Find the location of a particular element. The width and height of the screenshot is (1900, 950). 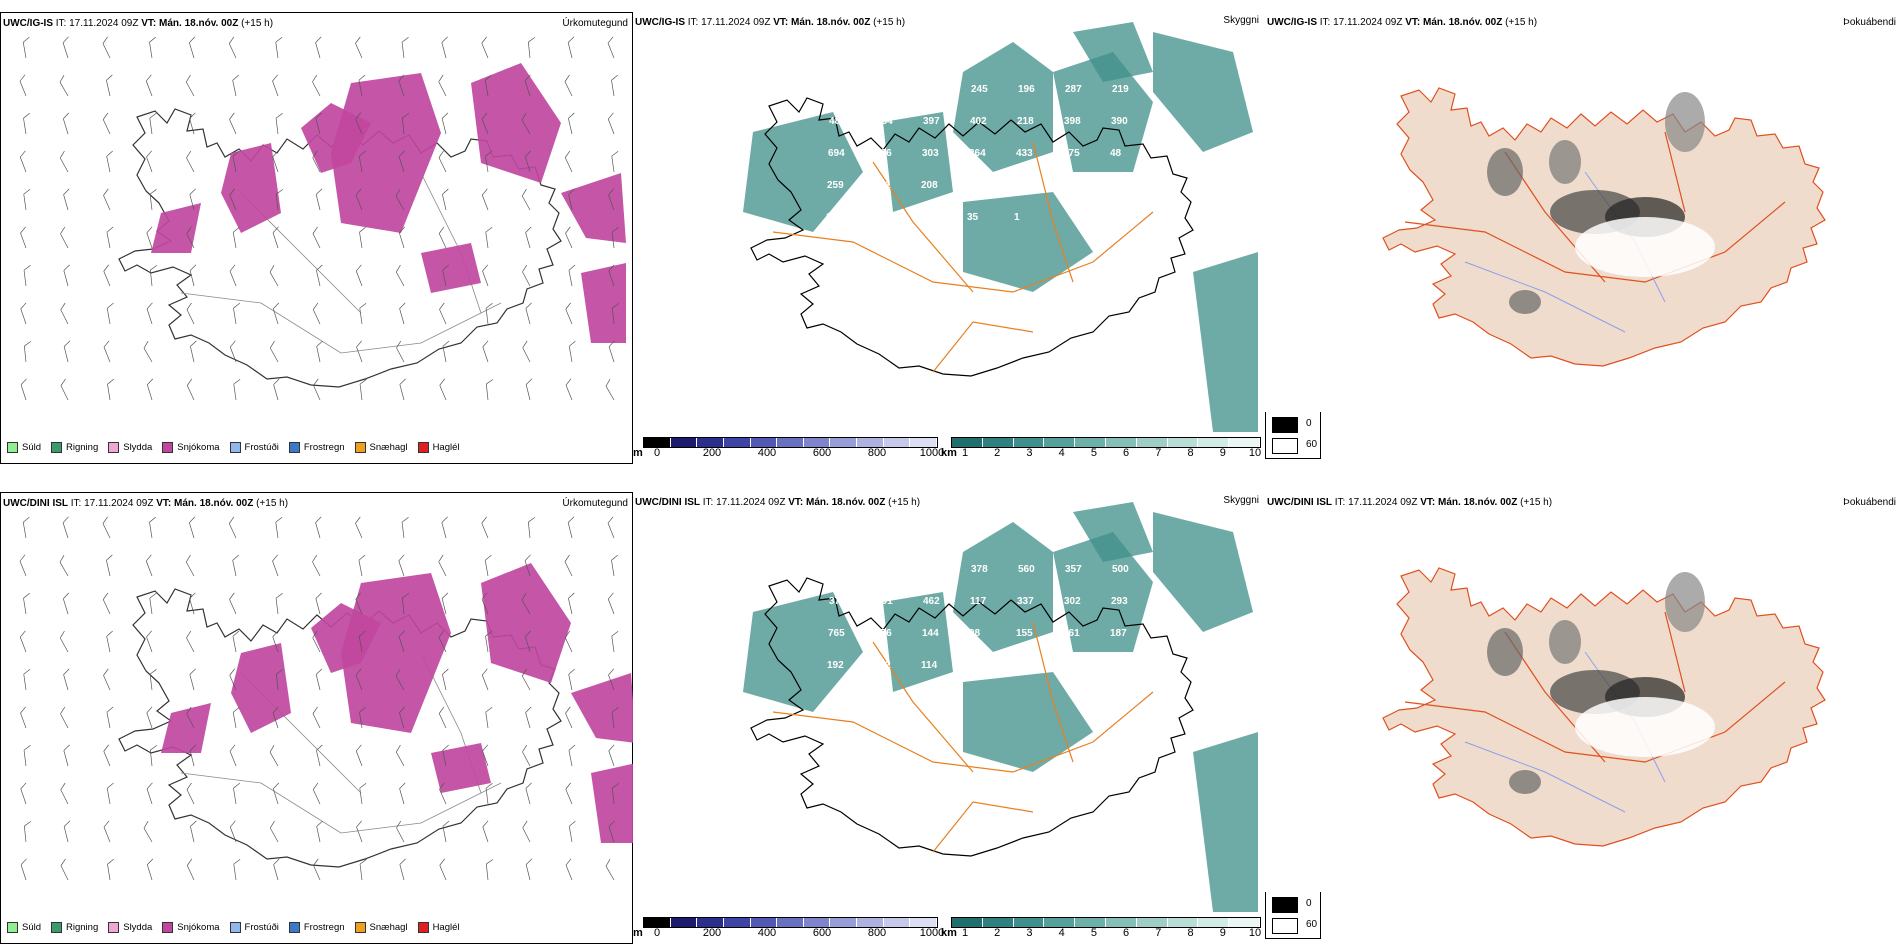

it-value: 17.11.2024 09Z is located at coordinates (104, 23).